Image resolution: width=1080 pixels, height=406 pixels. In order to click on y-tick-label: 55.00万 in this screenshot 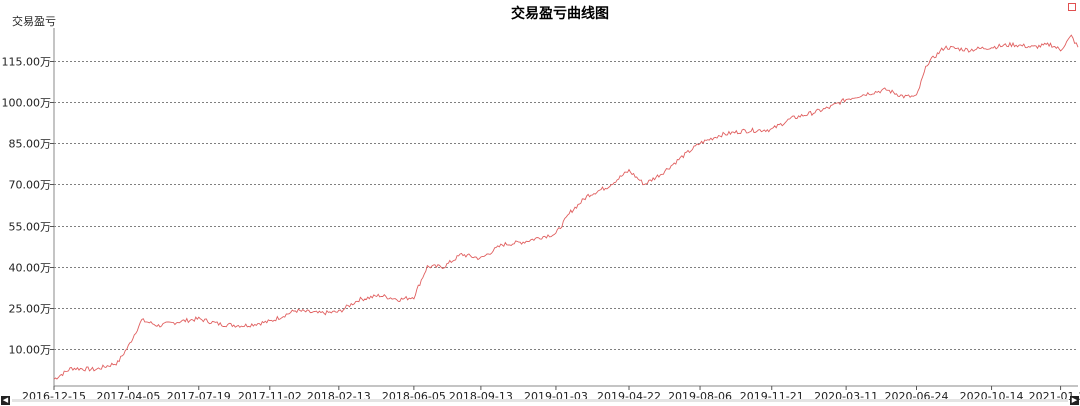, I will do `click(30, 227)`.